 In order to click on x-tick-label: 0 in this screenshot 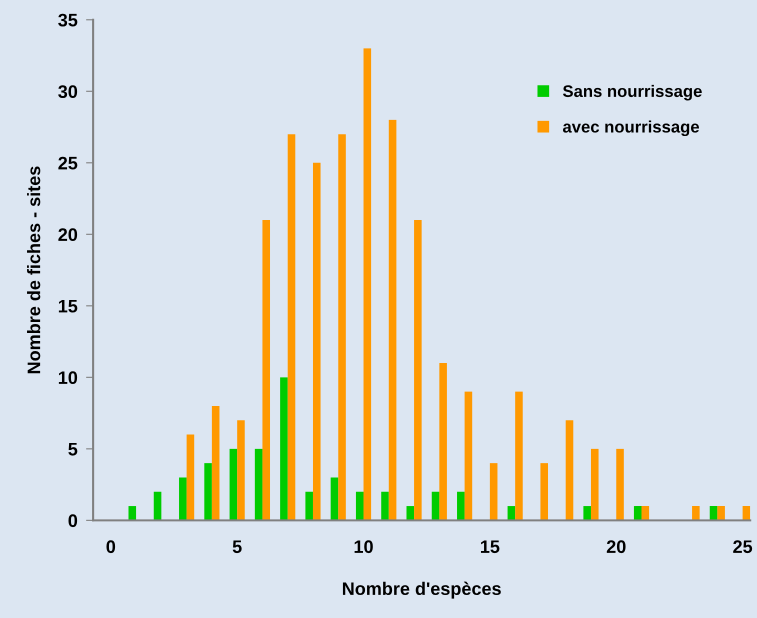, I will do `click(111, 547)`.